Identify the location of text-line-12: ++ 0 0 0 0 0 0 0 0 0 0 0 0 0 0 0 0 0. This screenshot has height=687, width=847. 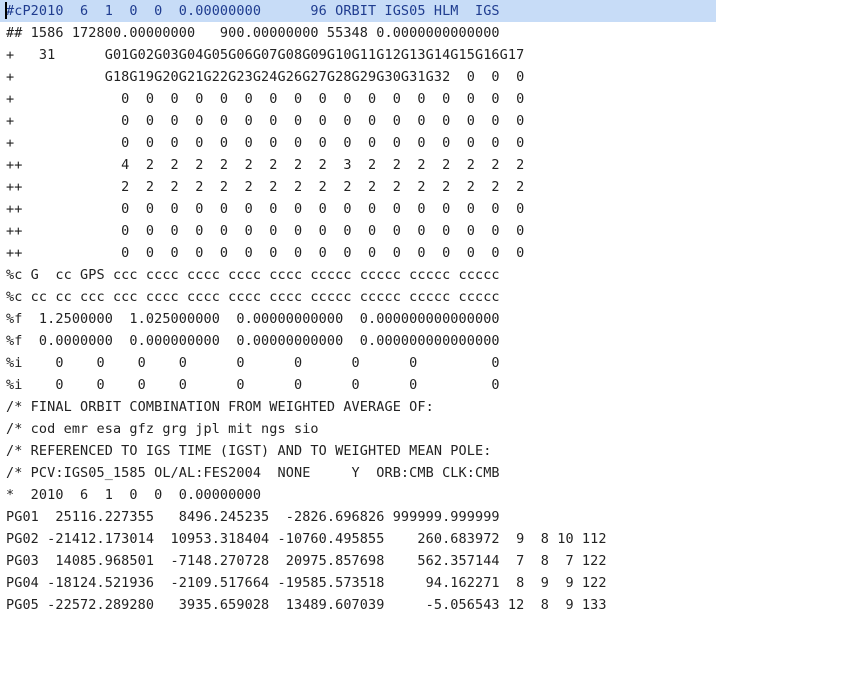
(265, 253).